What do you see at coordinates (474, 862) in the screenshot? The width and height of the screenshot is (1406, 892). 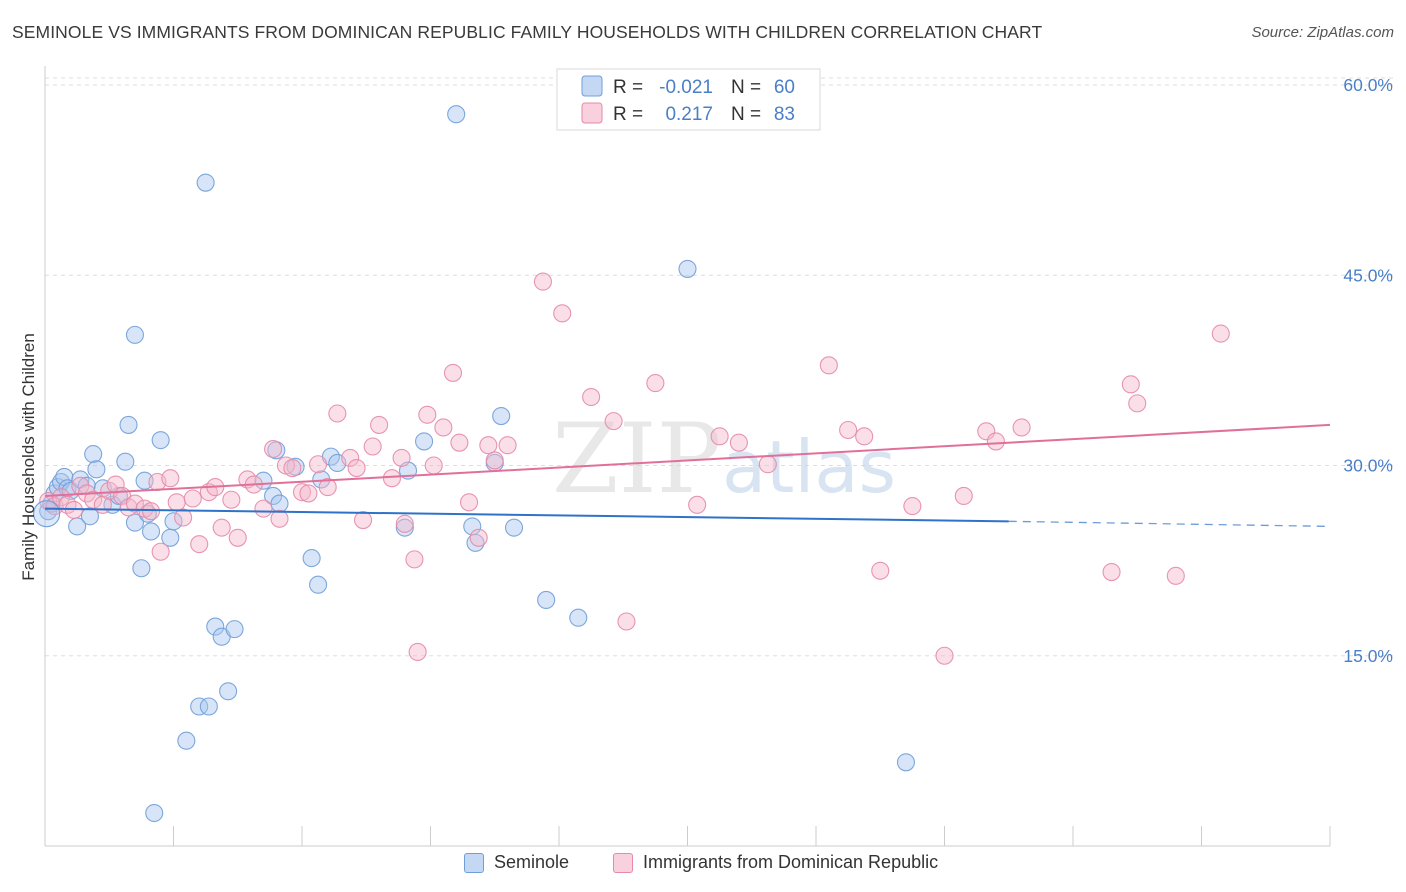 I see `seminole-swatch` at bounding box center [474, 862].